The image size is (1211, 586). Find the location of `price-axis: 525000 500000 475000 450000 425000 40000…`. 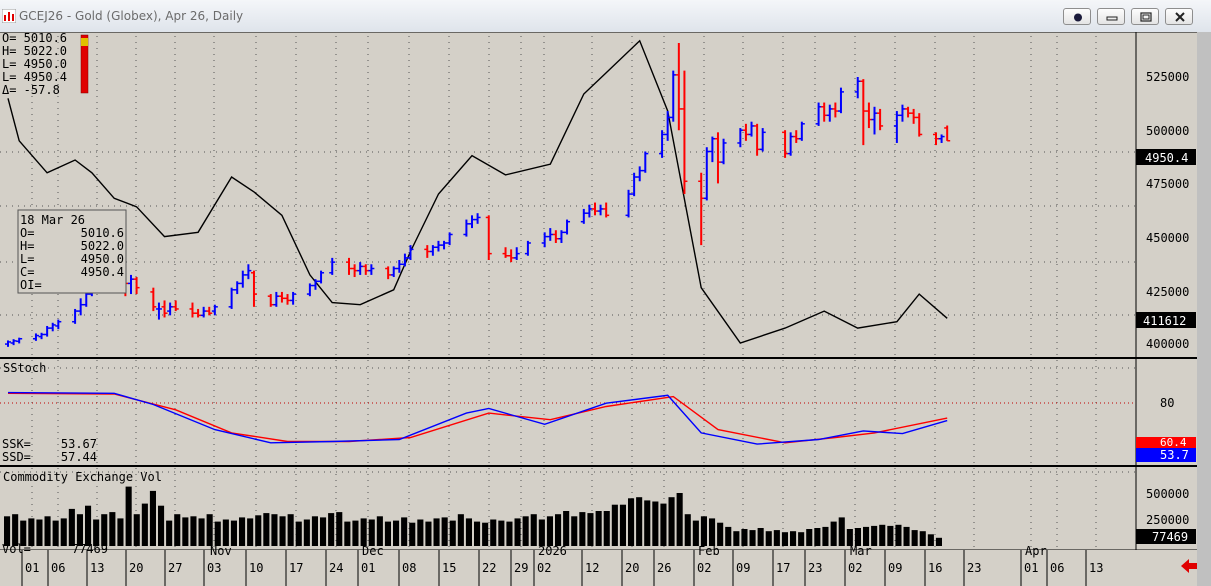

price-axis: 525000 500000 475000 450000 425000 40000… is located at coordinates (1167, 210).